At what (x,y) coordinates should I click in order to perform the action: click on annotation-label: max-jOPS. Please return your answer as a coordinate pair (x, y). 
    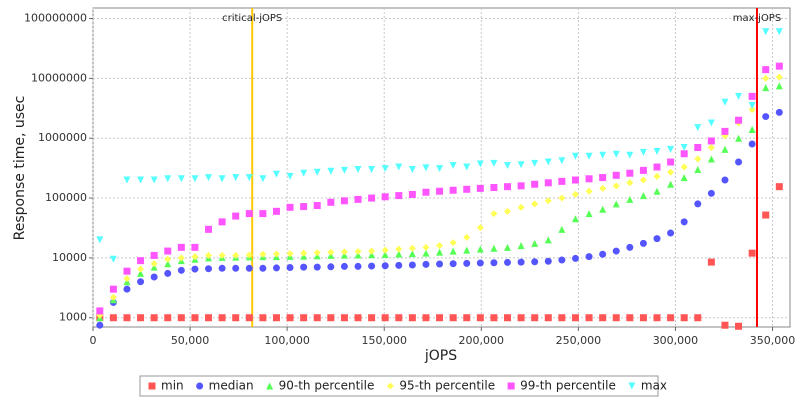
    Looking at the image, I should click on (757, 18).